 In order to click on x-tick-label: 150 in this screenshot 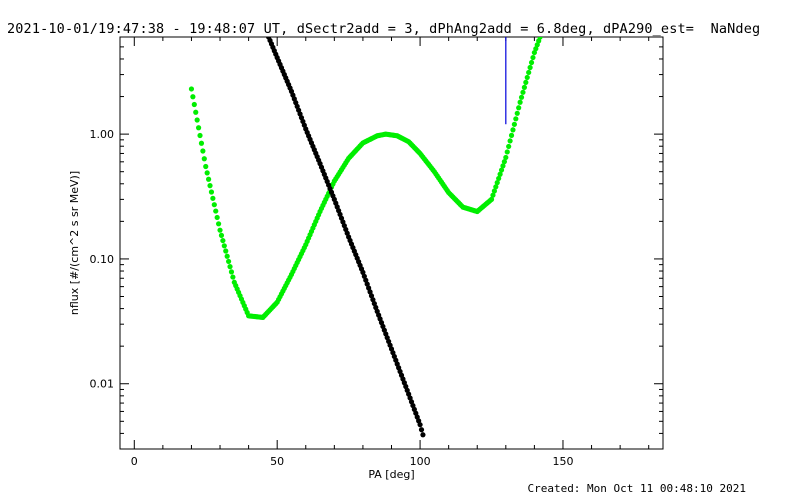, I will do `click(562, 461)`.